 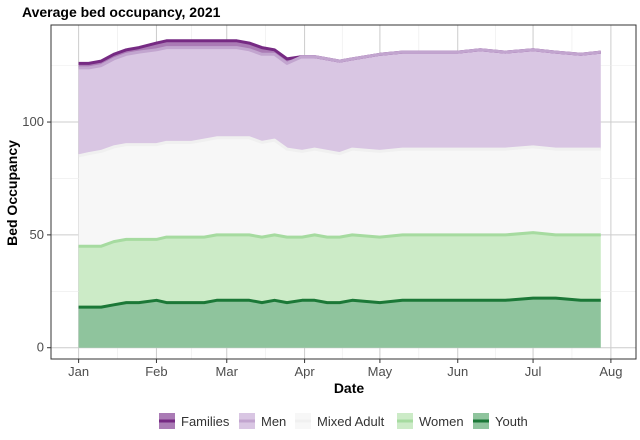 I want to click on legend: Families Men Mixed Adult Women Youth, so click(x=343, y=421).